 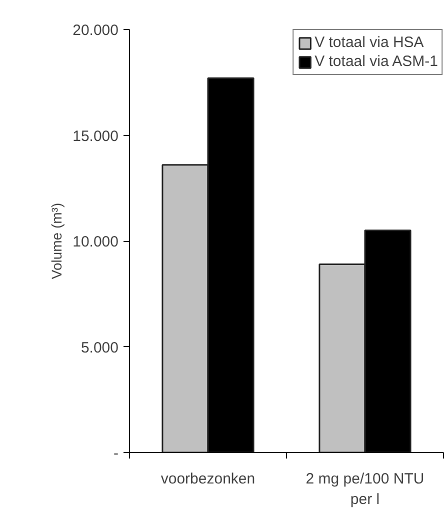 What do you see at coordinates (95, 242) in the screenshot?
I see `y-tick-label: 10.000` at bounding box center [95, 242].